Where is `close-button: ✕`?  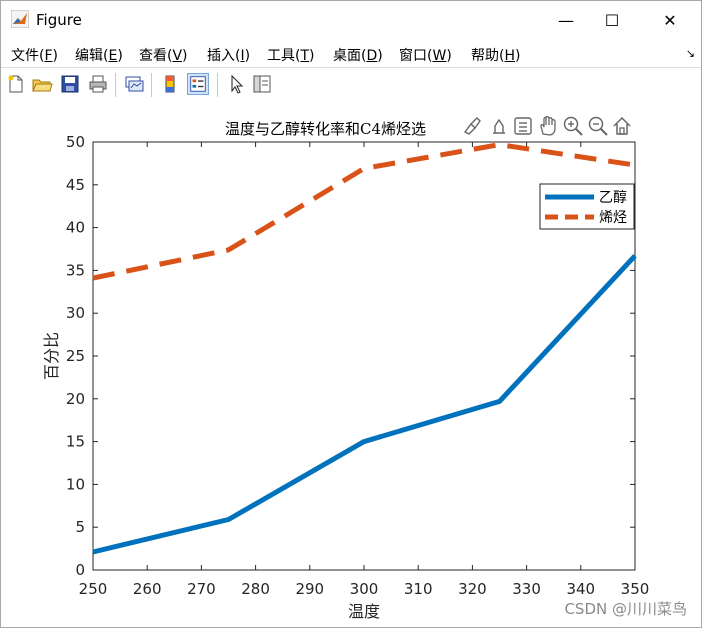 close-button: ✕ is located at coordinates (670, 20).